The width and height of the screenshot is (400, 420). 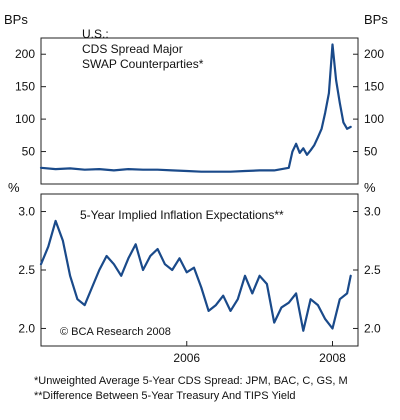 What do you see at coordinates (374, 119) in the screenshot?
I see `y-tick-label-right-0-1: 100` at bounding box center [374, 119].